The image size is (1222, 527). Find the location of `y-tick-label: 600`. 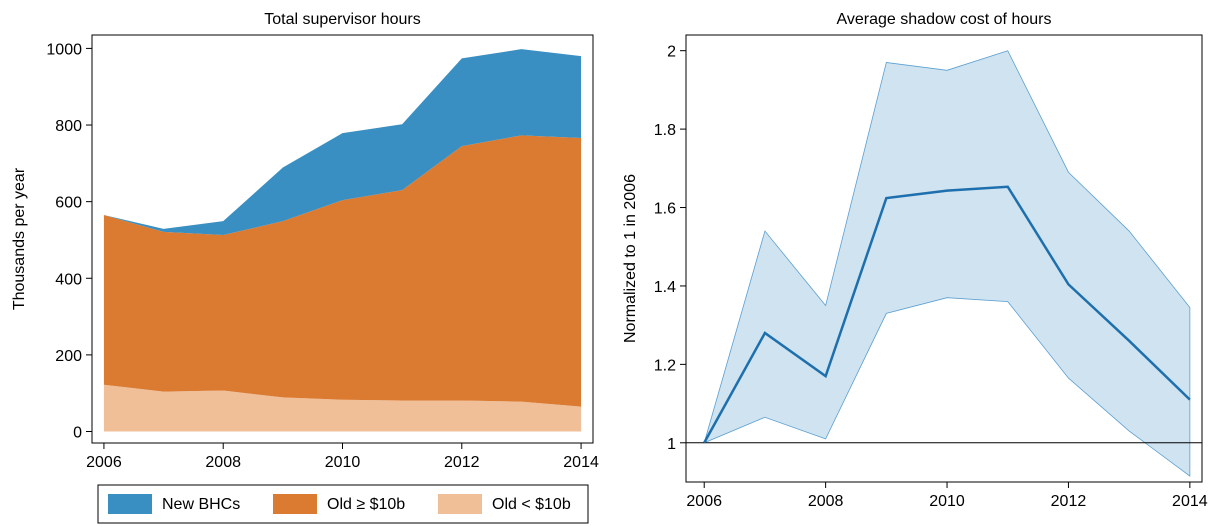

y-tick-label: 600 is located at coordinates (68, 203).